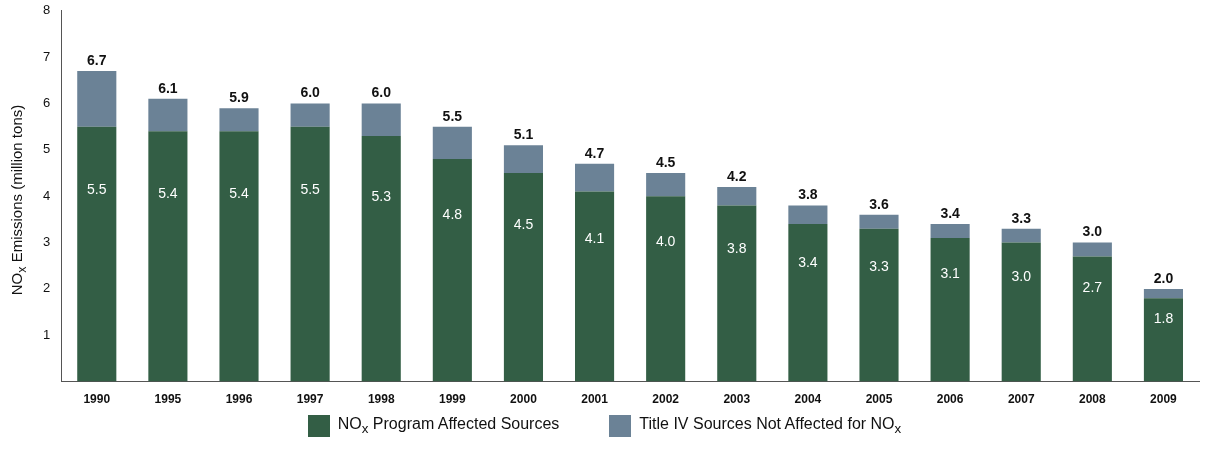  Describe the element at coordinates (950, 399) in the screenshot. I see `x-tick-label: 2006` at that location.